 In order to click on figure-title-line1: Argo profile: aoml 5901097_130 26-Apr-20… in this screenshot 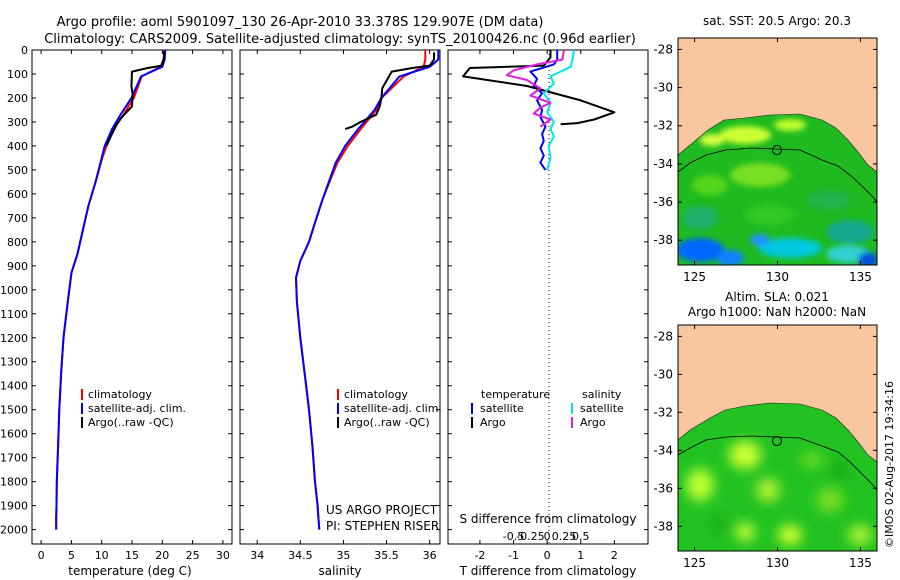, I will do `click(300, 22)`.